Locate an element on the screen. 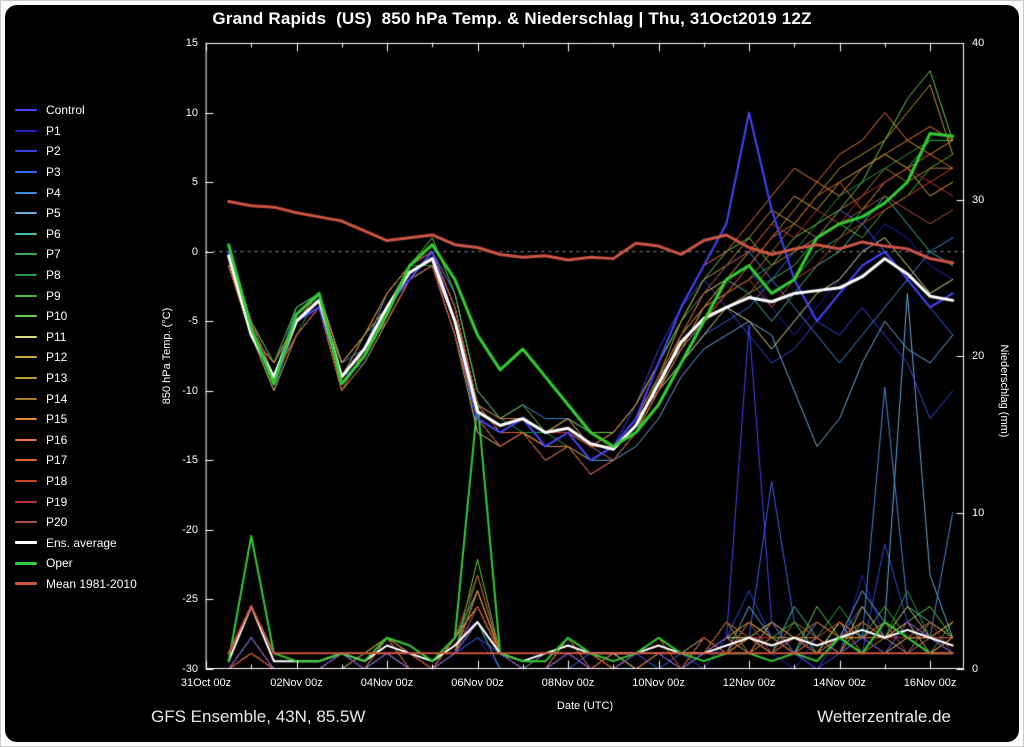 This screenshot has width=1024, height=747. legend-item-label: P8 is located at coordinates (53, 275).